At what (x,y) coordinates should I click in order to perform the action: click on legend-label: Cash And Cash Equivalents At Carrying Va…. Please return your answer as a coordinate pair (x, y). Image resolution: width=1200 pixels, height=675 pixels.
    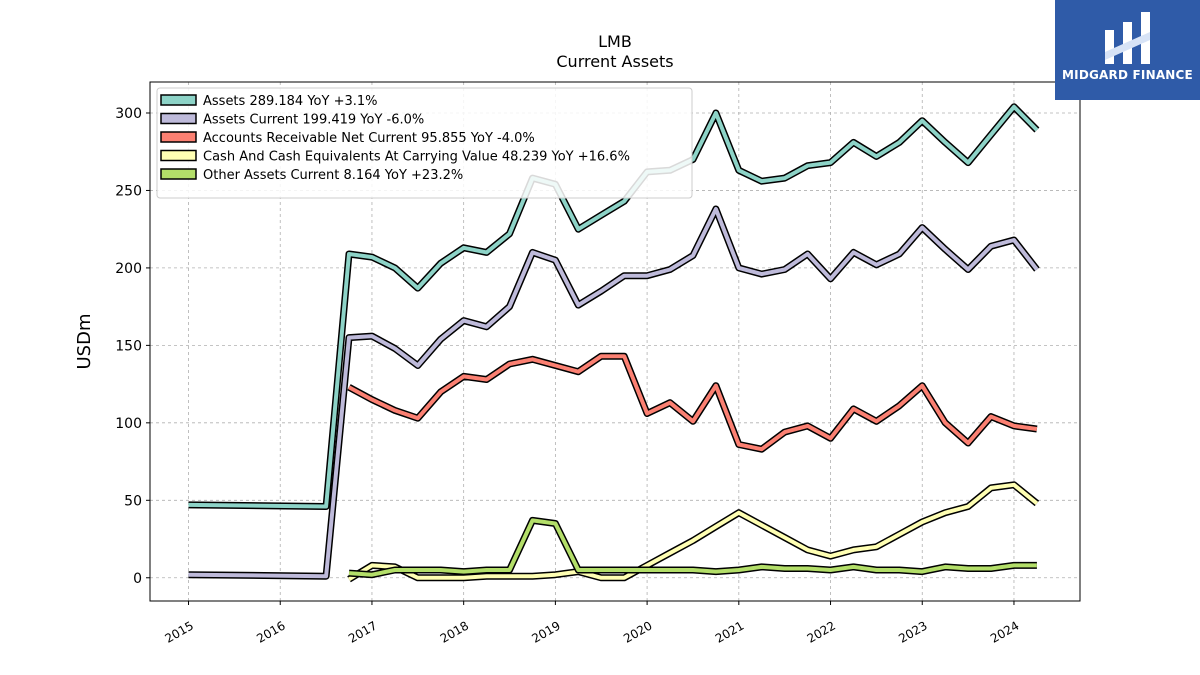
    Looking at the image, I should click on (416, 157).